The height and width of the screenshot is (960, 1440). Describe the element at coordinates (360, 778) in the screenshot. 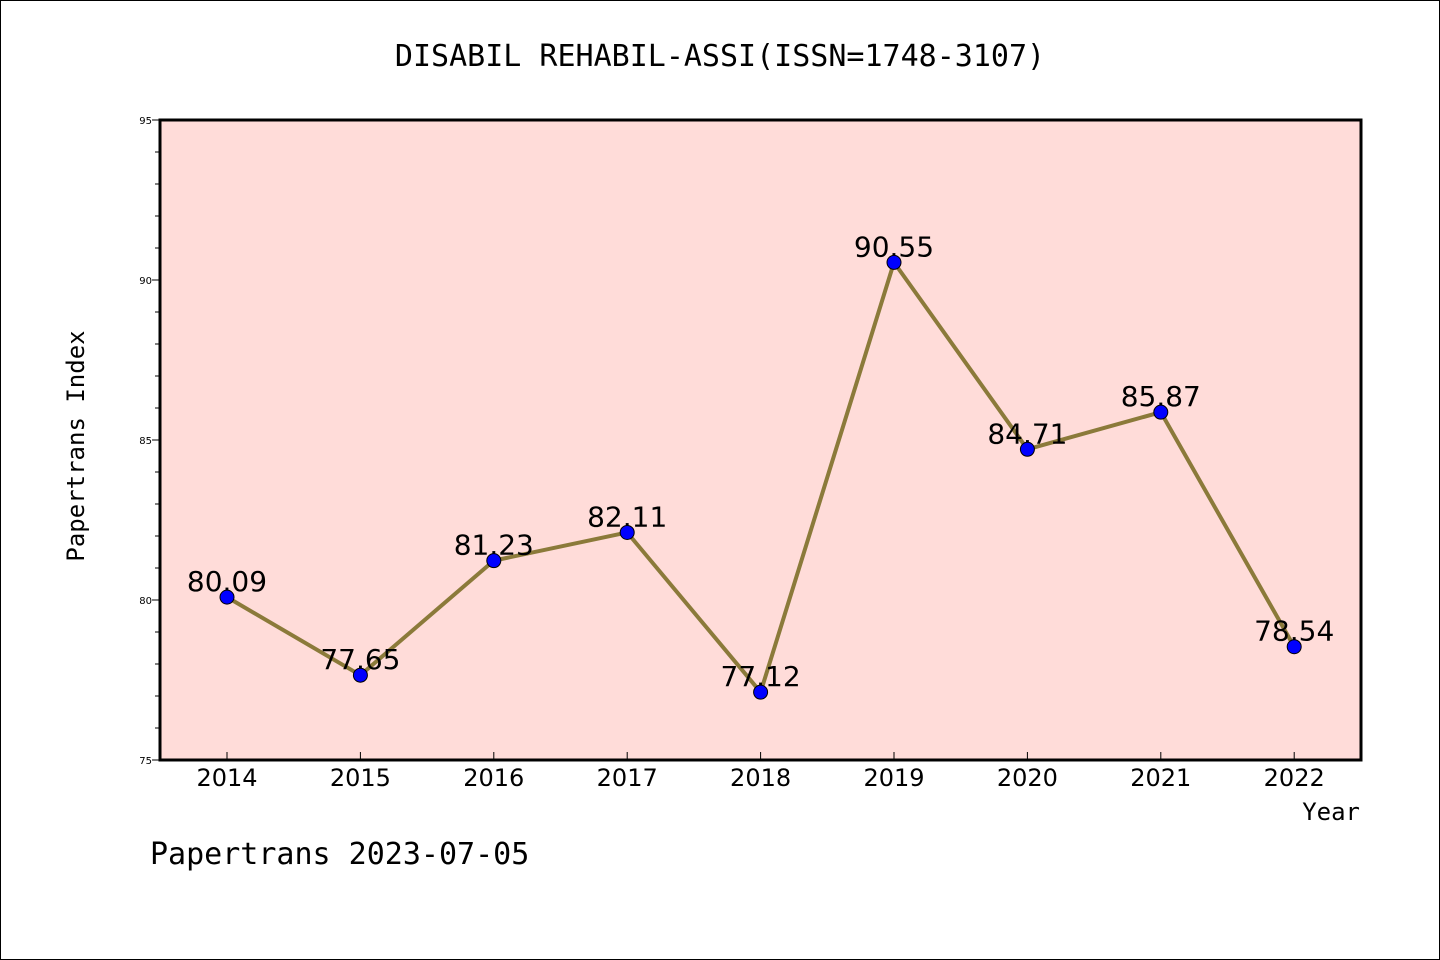

I see `x-tick-label: 2015` at that location.